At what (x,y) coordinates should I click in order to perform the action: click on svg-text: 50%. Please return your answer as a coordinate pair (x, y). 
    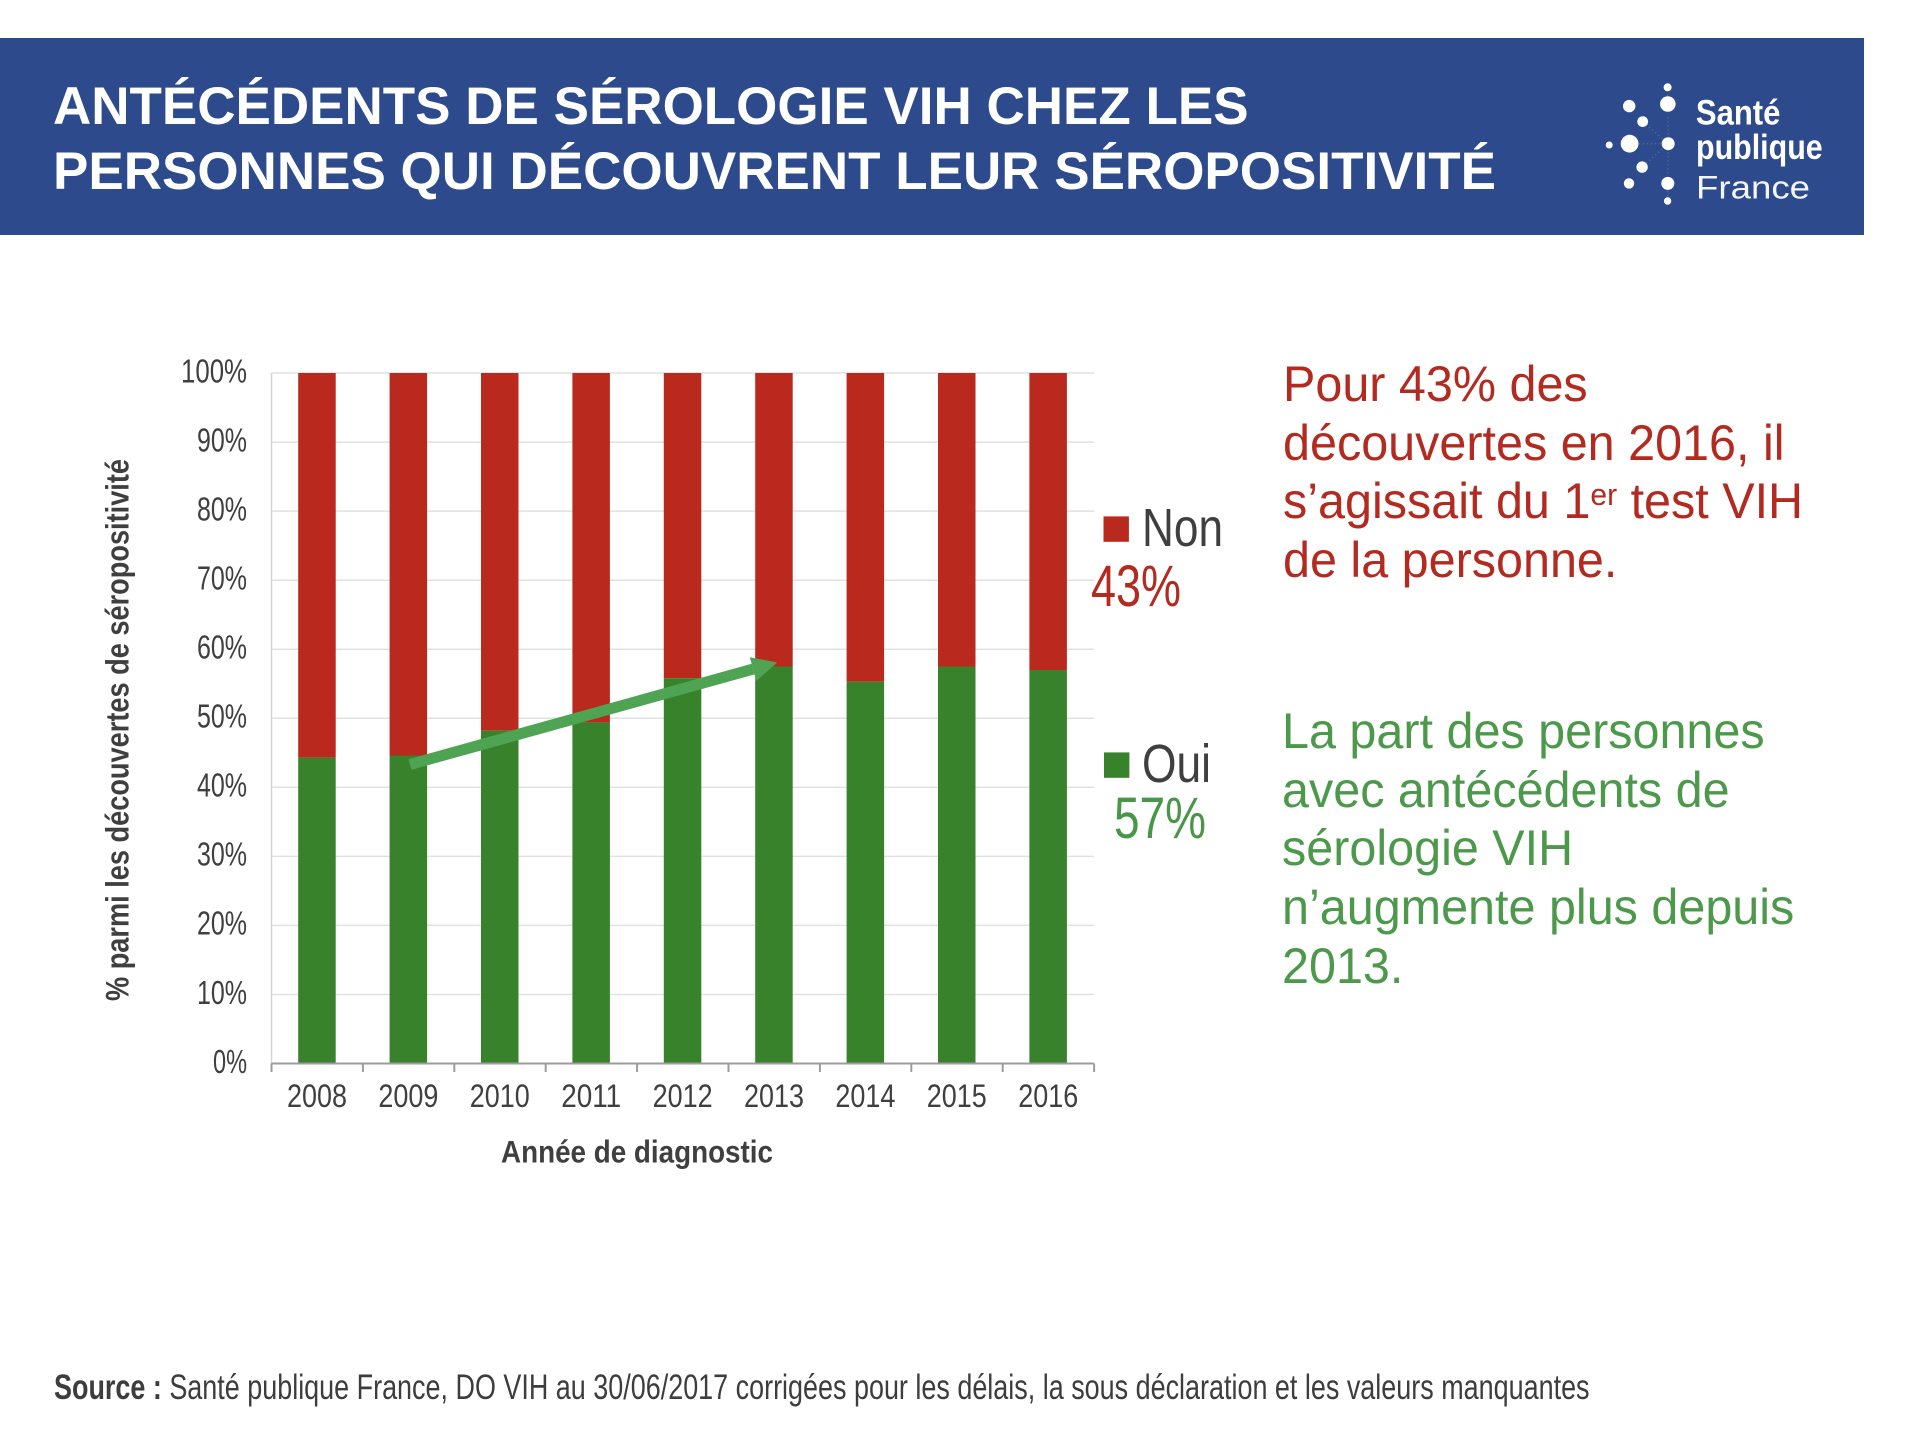
    Looking at the image, I should click on (222, 716).